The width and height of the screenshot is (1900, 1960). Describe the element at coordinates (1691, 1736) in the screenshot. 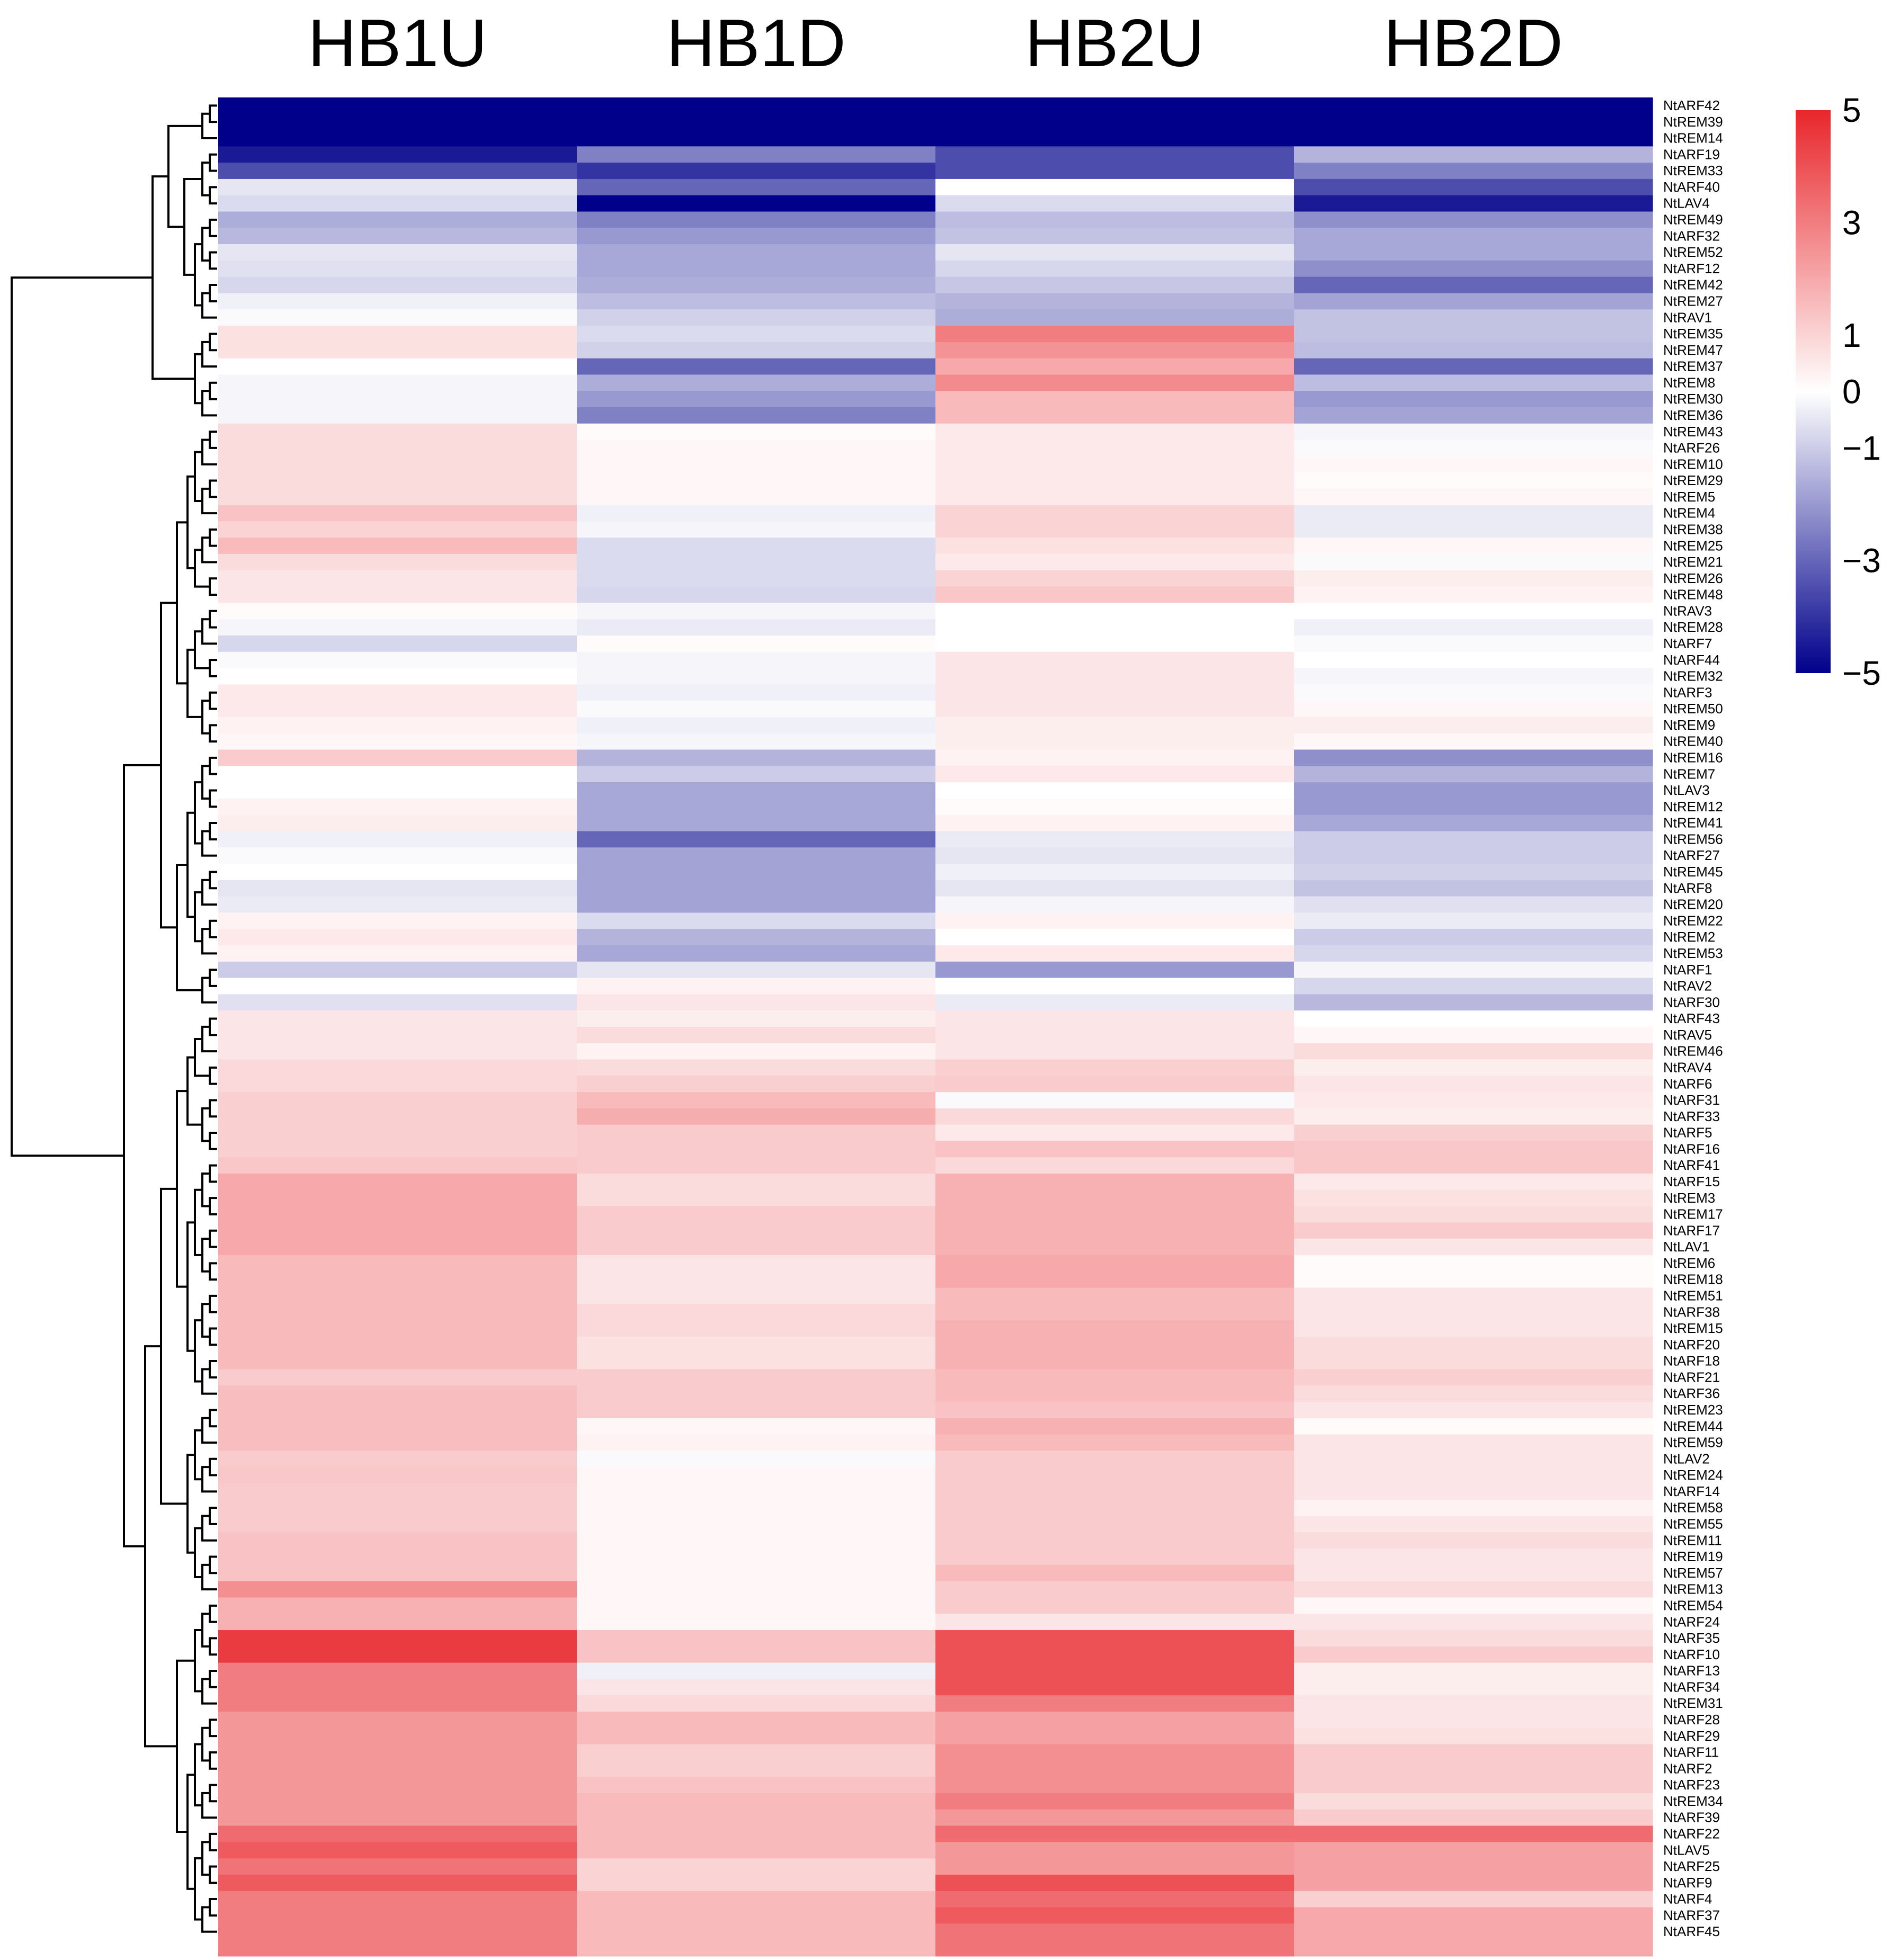

I see `row-label: NtARF29` at that location.